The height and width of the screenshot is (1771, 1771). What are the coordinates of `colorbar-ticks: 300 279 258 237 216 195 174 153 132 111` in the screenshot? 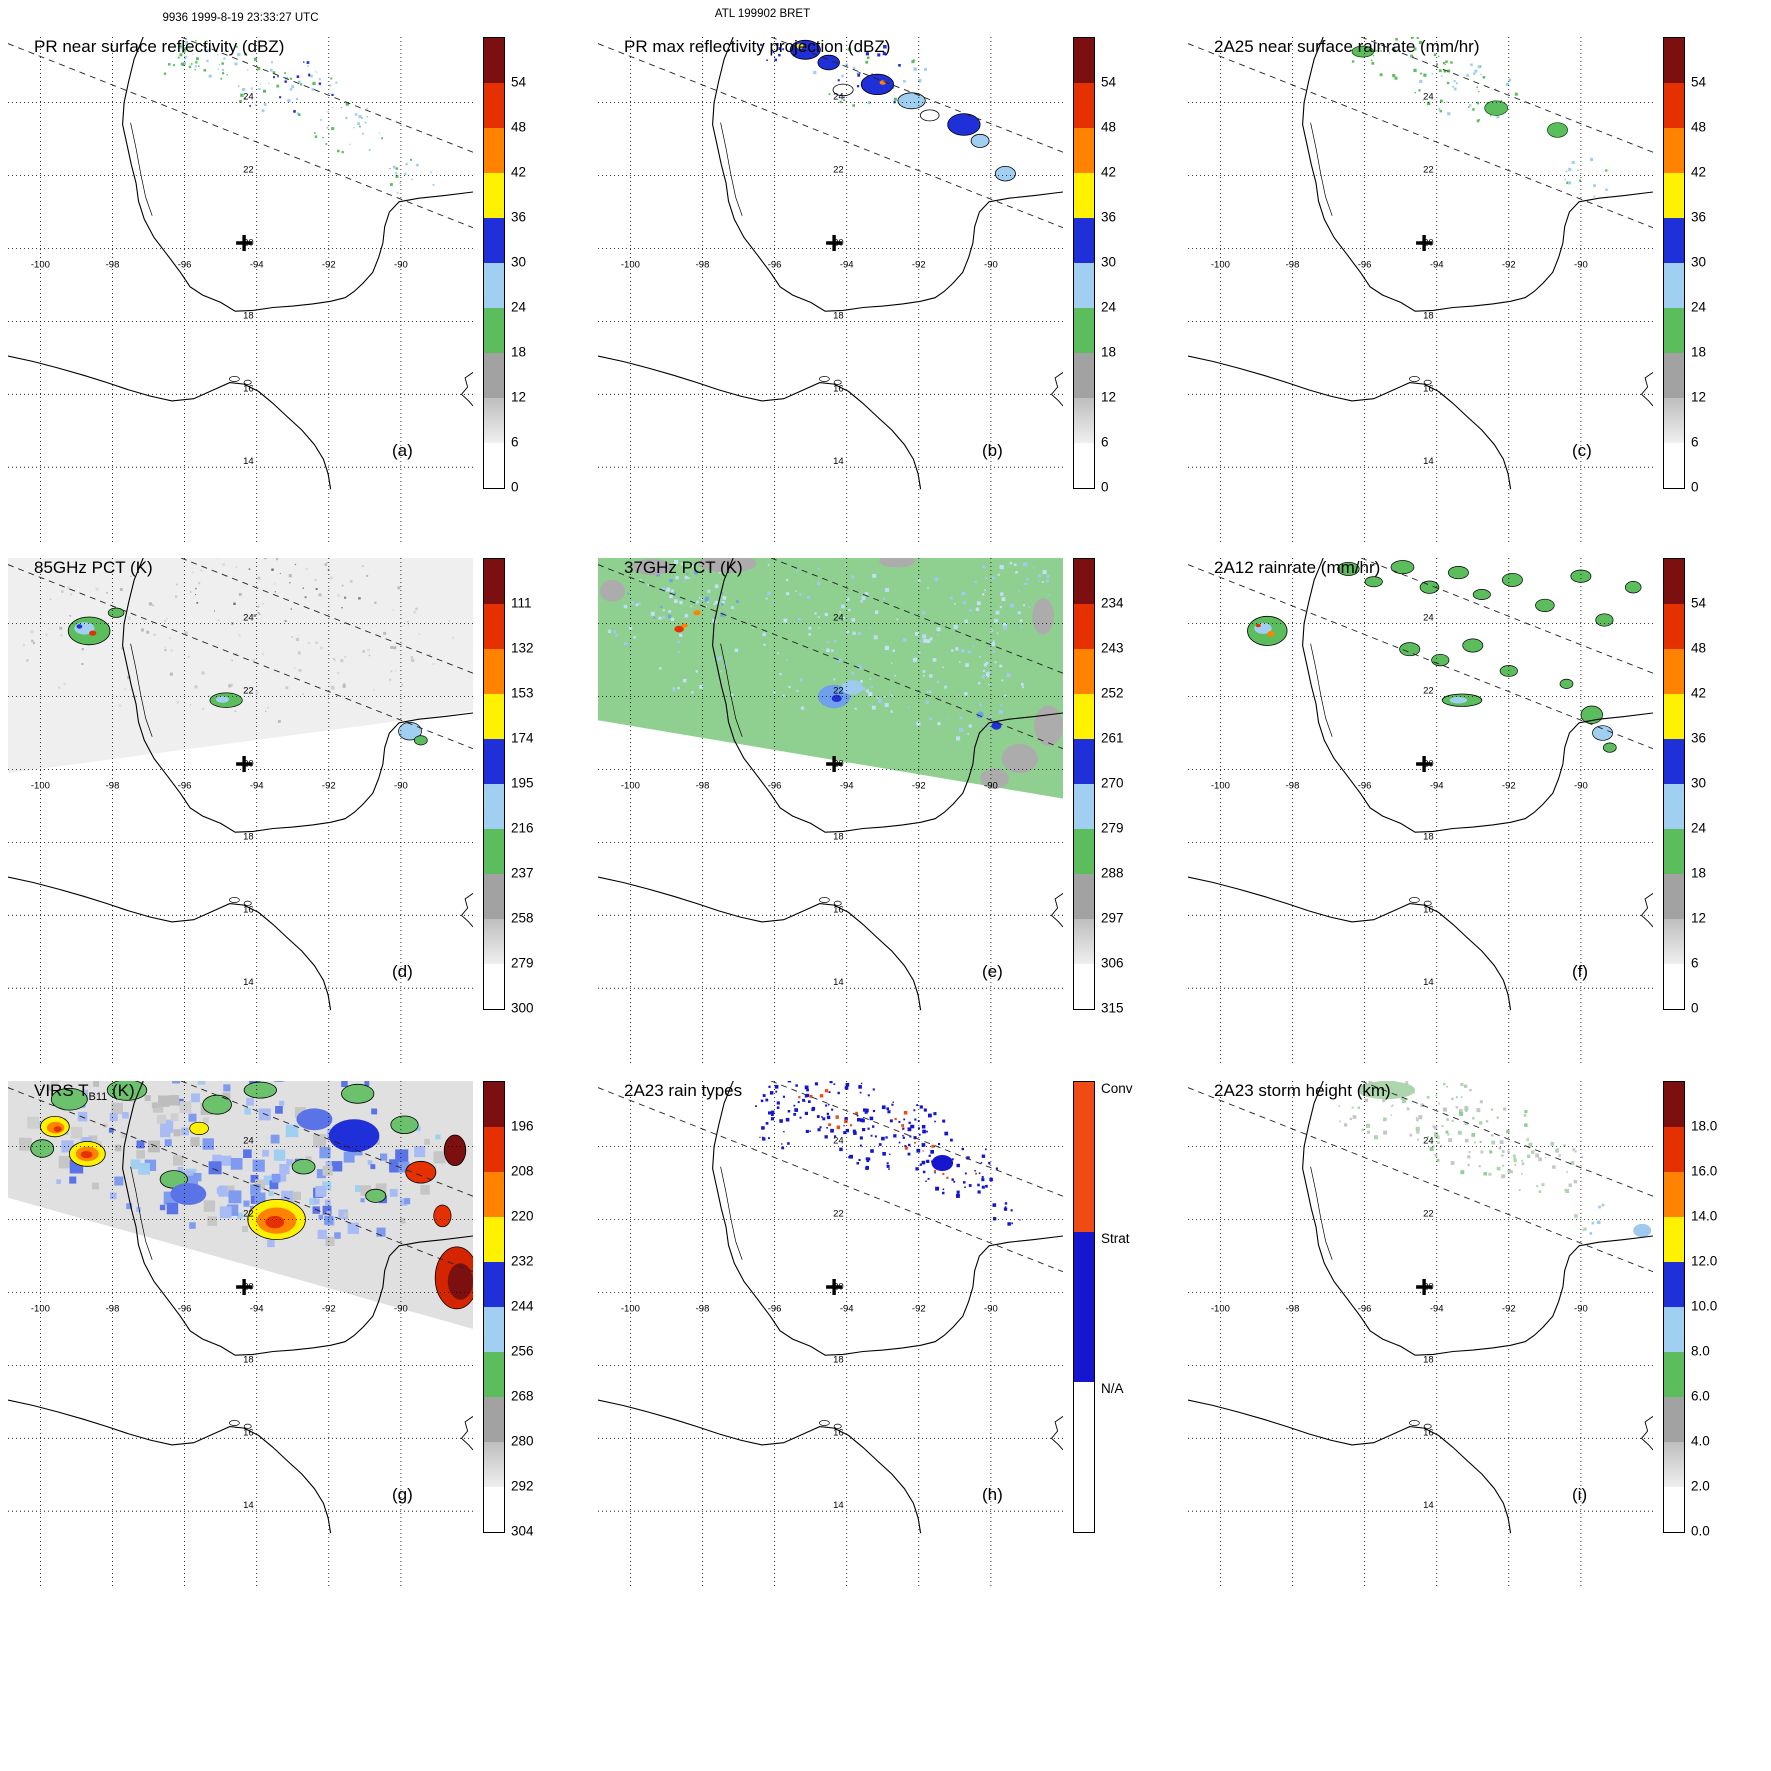 It's located at (548, 786).